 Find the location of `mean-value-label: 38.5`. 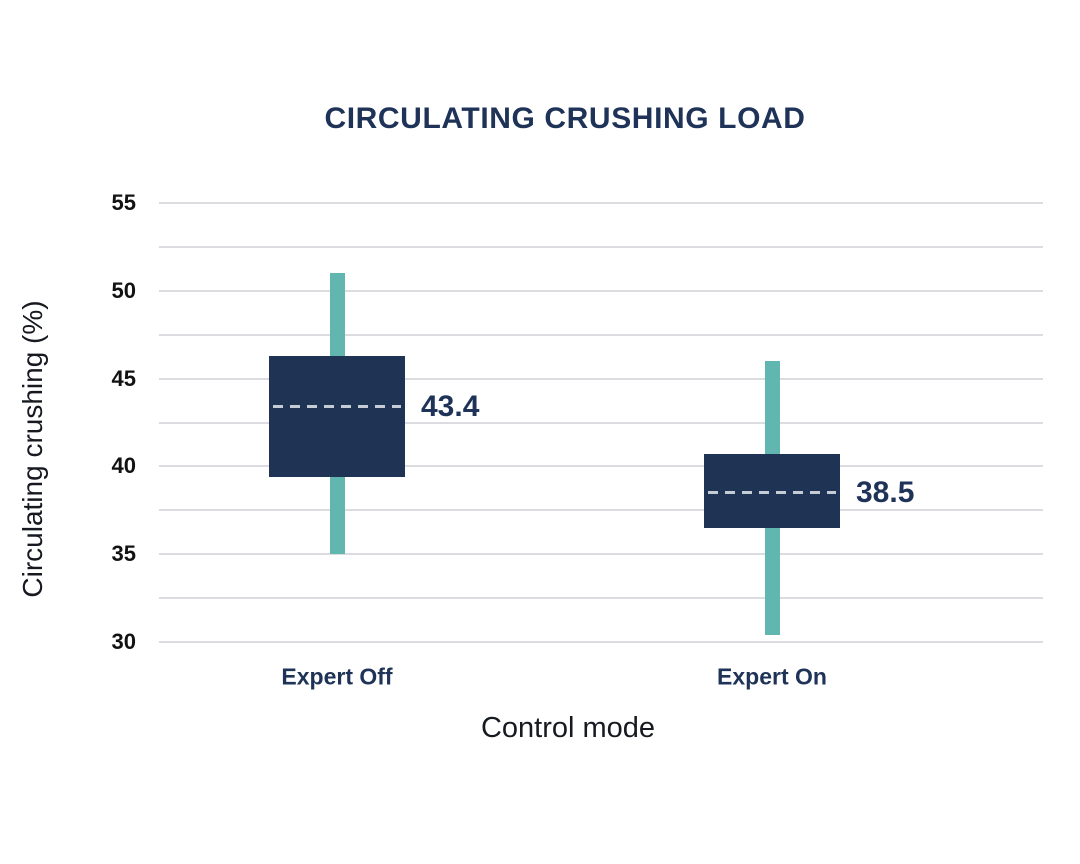

mean-value-label: 38.5 is located at coordinates (885, 492).